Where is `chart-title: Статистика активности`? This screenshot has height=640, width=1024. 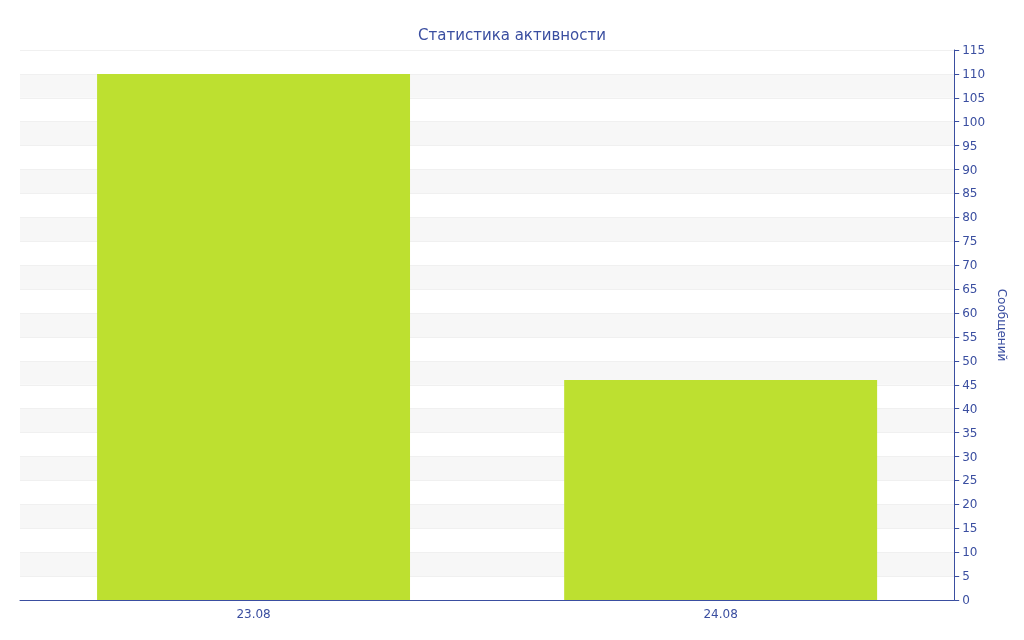
chart-title: Статистика активности is located at coordinates (512, 34).